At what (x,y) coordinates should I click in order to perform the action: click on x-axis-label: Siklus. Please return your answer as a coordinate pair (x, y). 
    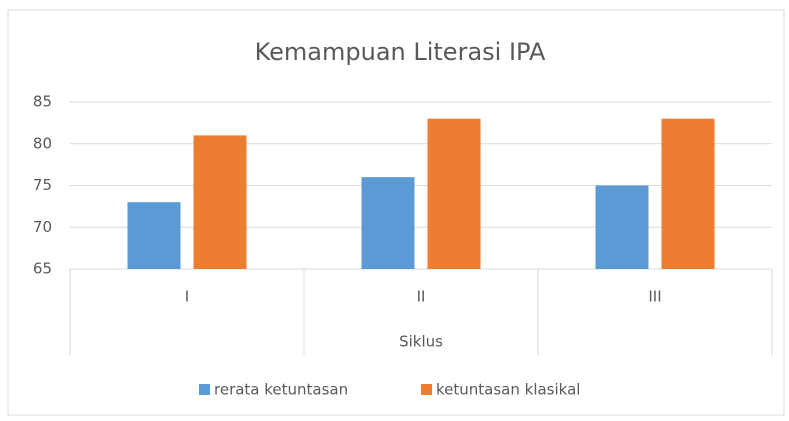
    Looking at the image, I should click on (421, 342).